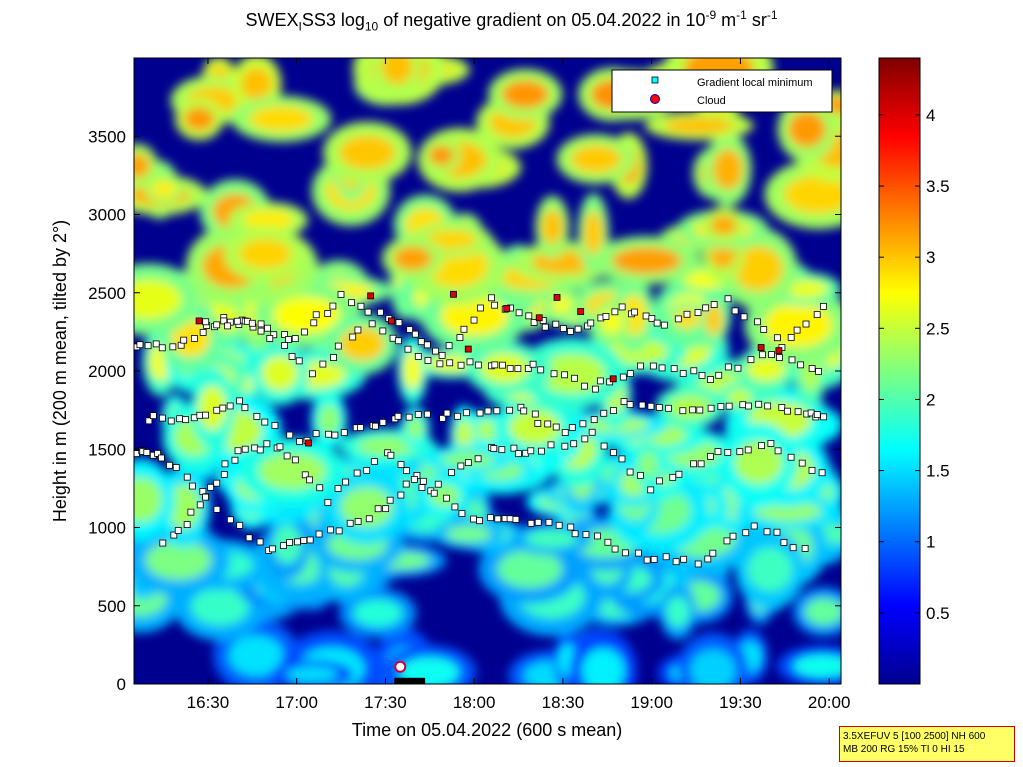 This screenshot has width=1023, height=767. I want to click on x-tick-label: 19:30, so click(740, 702).